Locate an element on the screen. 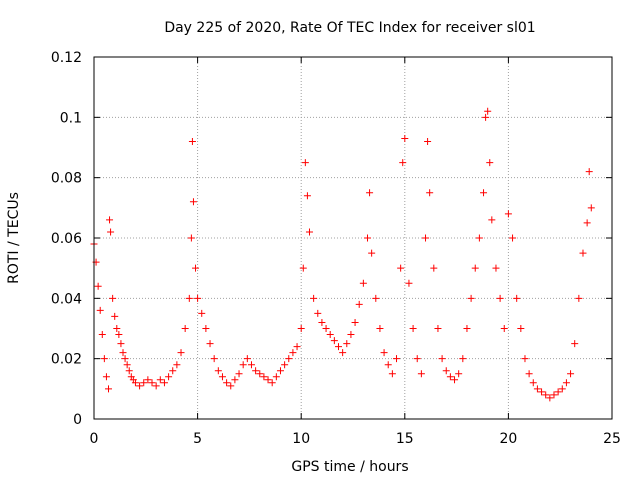  y-tick-label: 0.1 is located at coordinates (71, 118).